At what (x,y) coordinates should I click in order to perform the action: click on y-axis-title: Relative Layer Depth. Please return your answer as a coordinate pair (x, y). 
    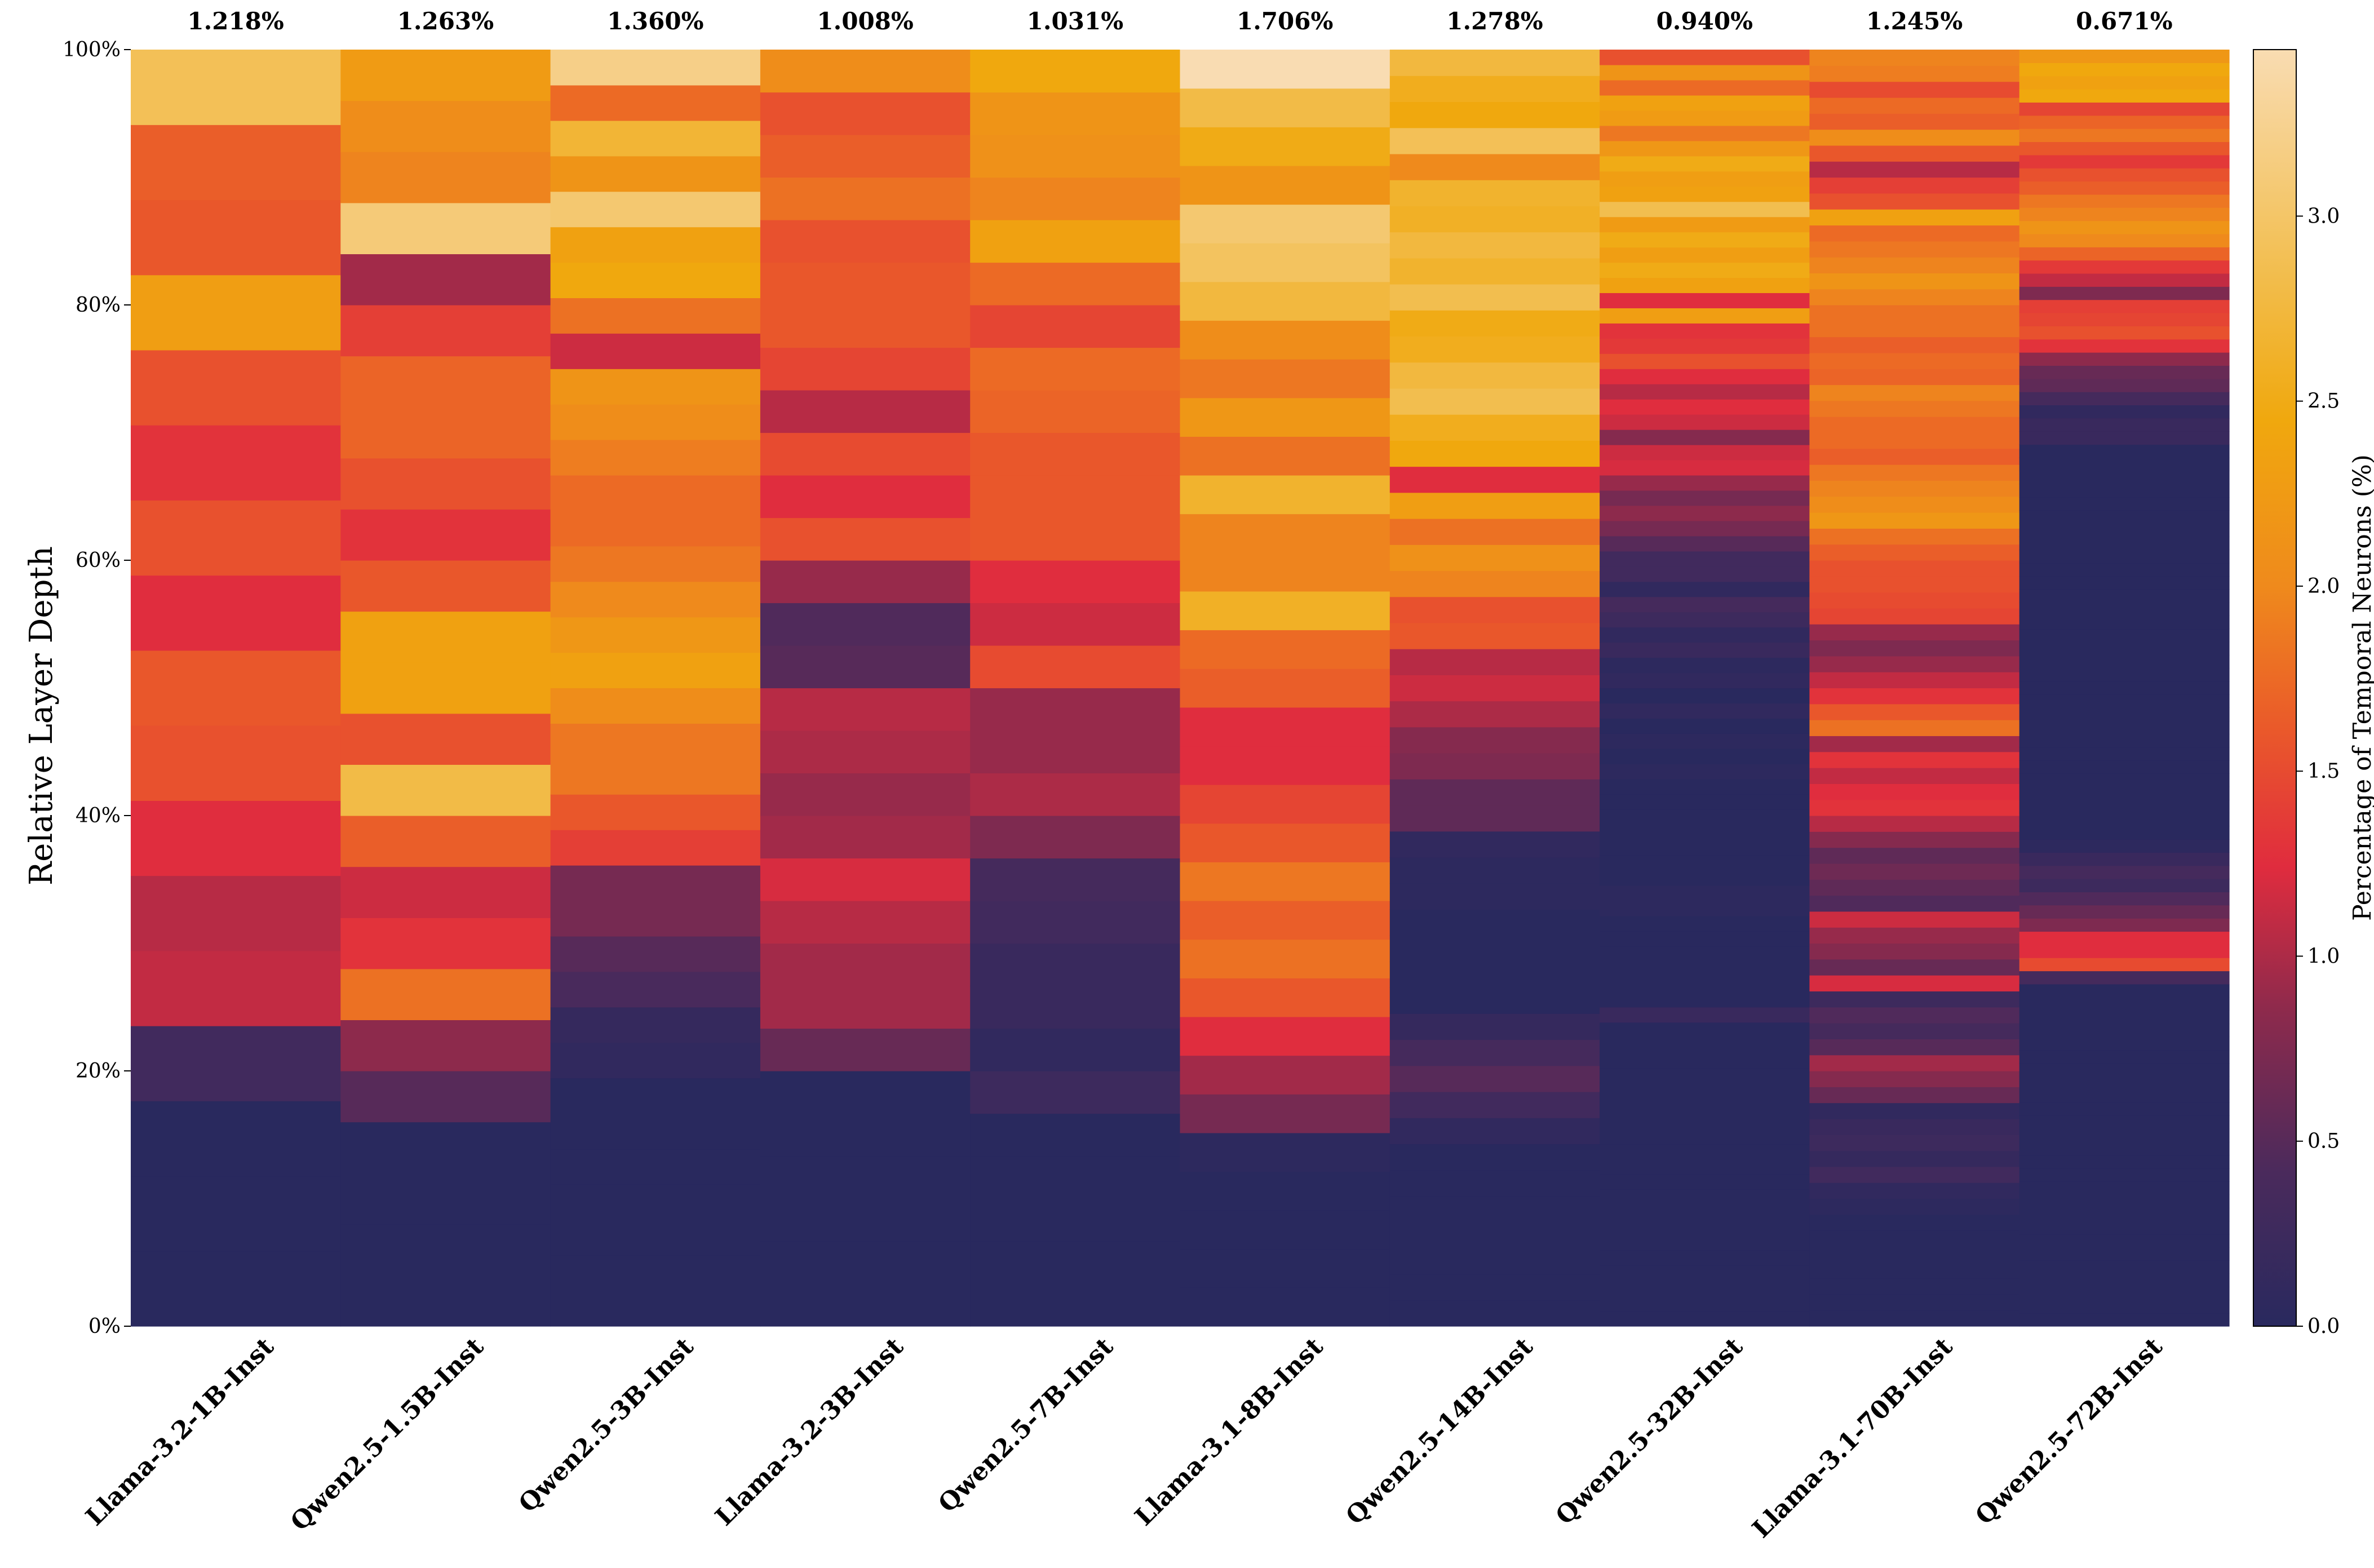
    Looking at the image, I should click on (41, 715).